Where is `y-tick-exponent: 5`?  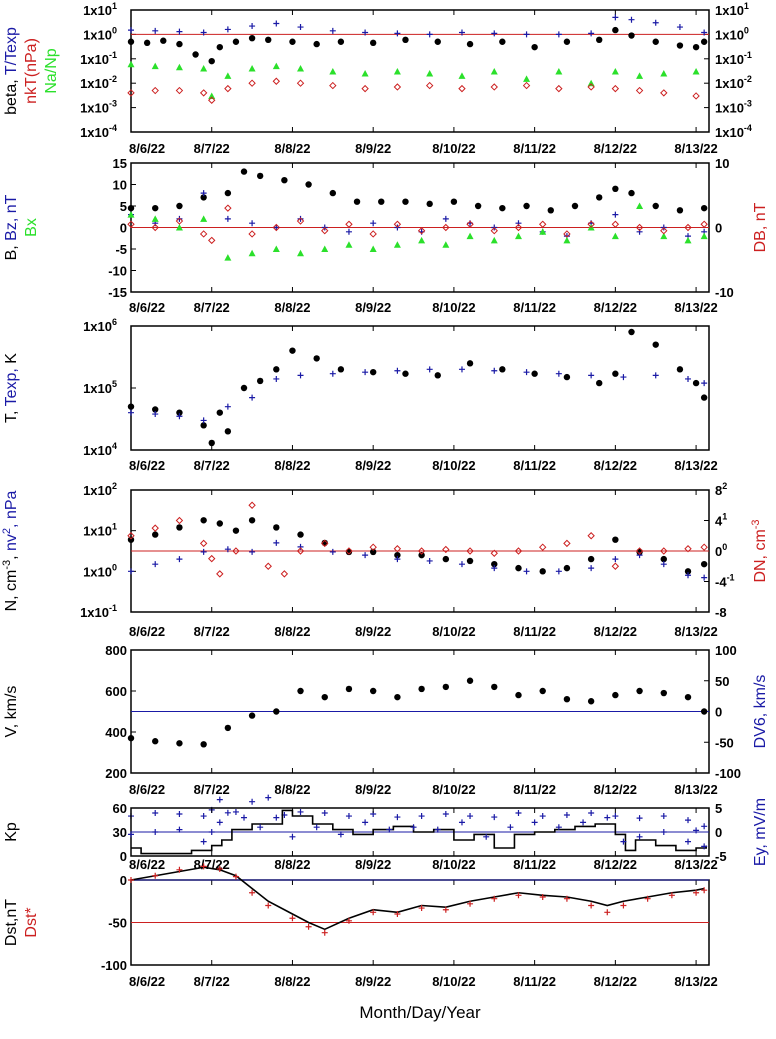 y-tick-exponent: 5 is located at coordinates (114, 384).